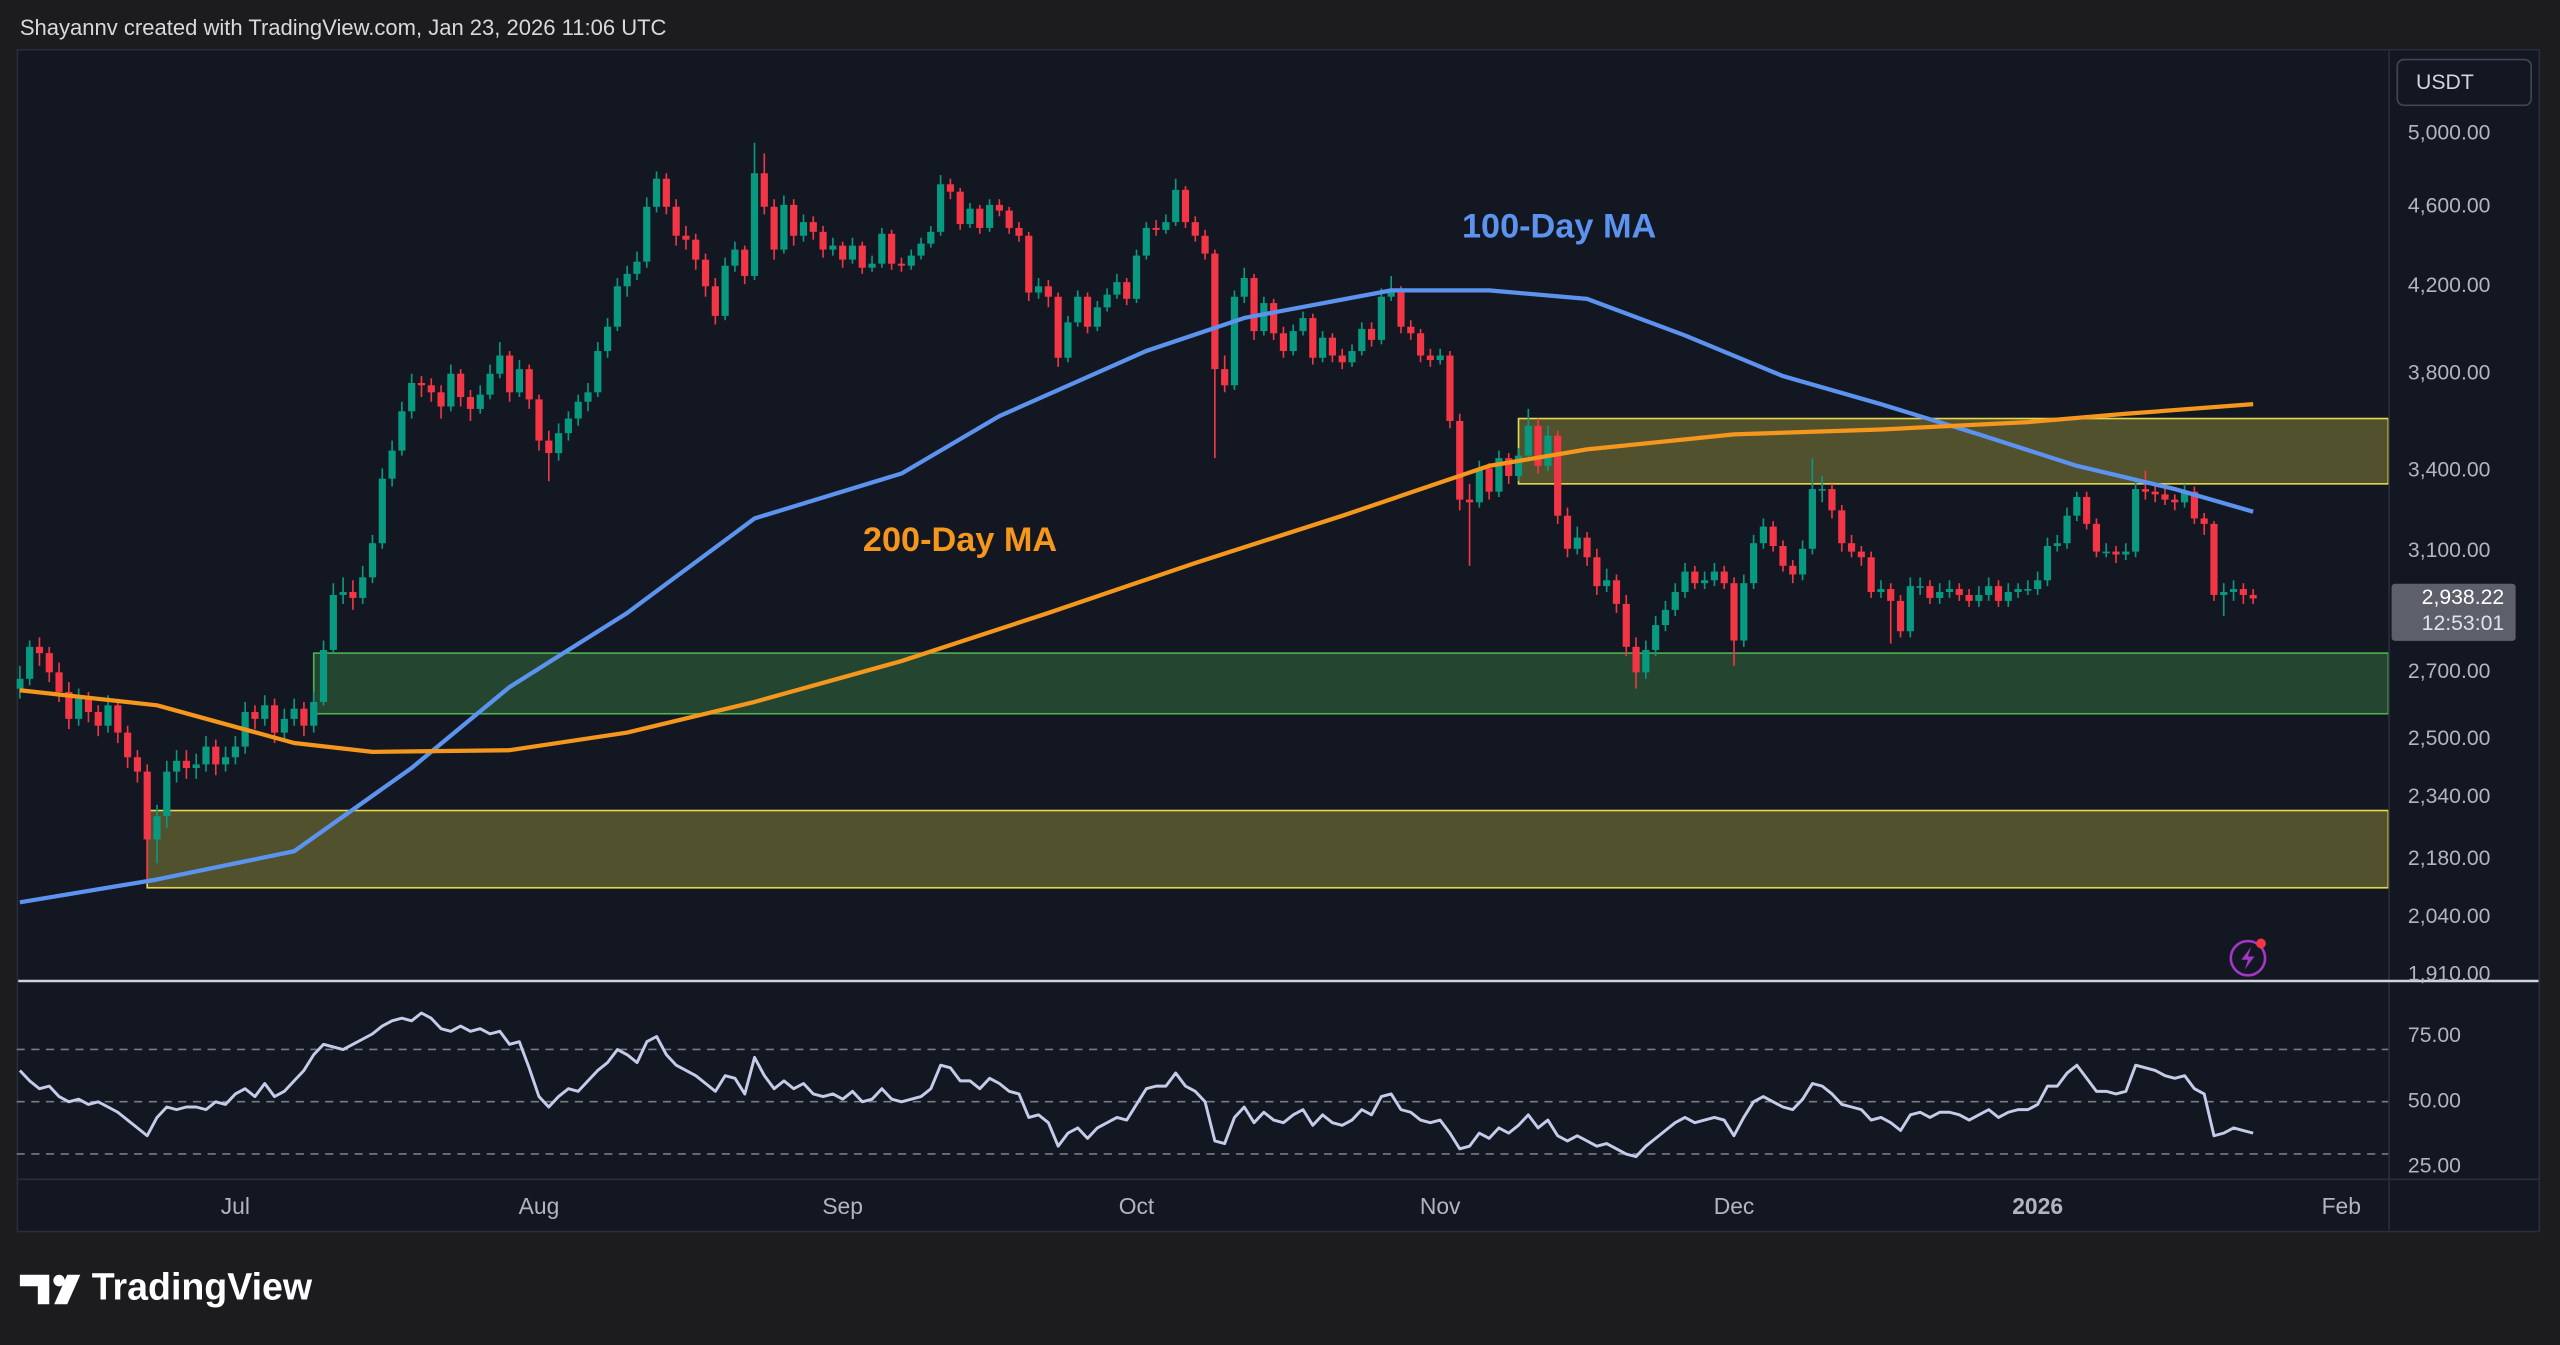  I want to click on rsi-pane, so click(1202, 1085).